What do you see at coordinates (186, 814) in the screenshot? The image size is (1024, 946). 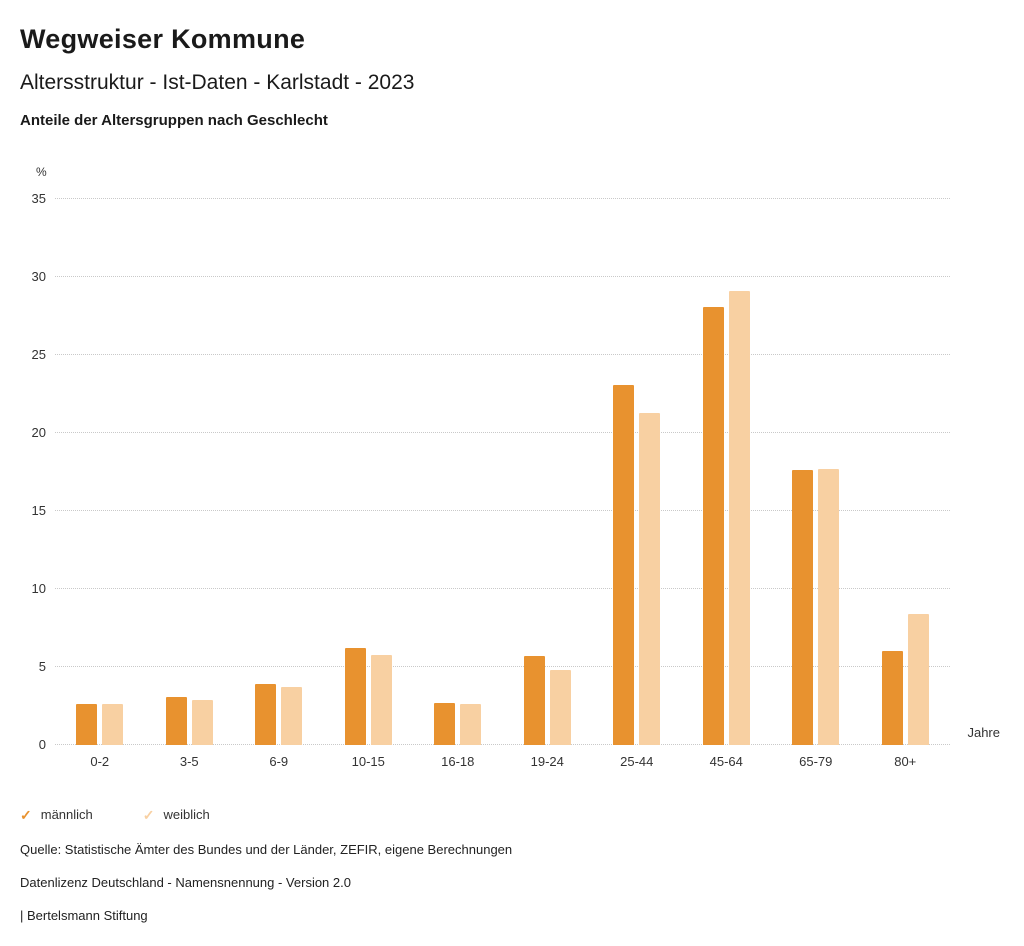 I see `legend-label-weiblich: weiblich` at bounding box center [186, 814].